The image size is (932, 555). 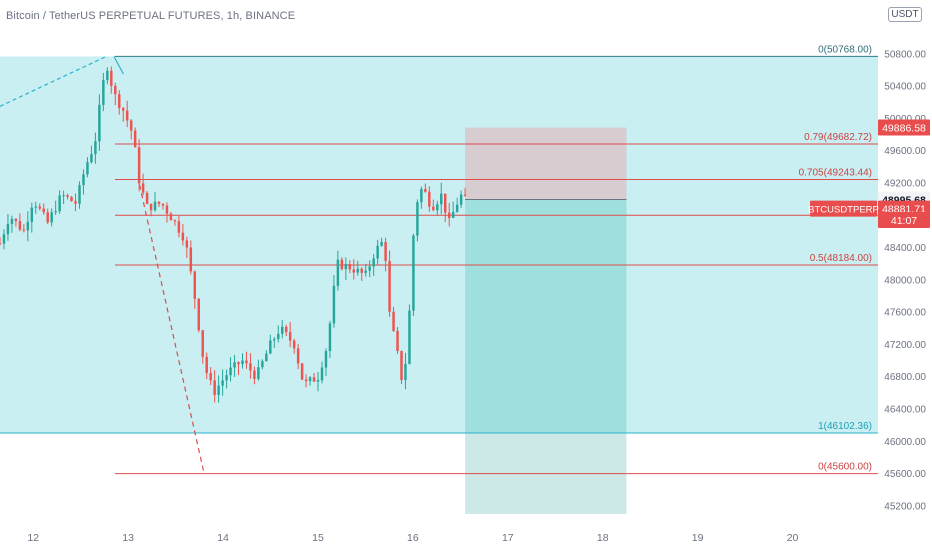 I want to click on take-profit-box, so click(x=546, y=316).